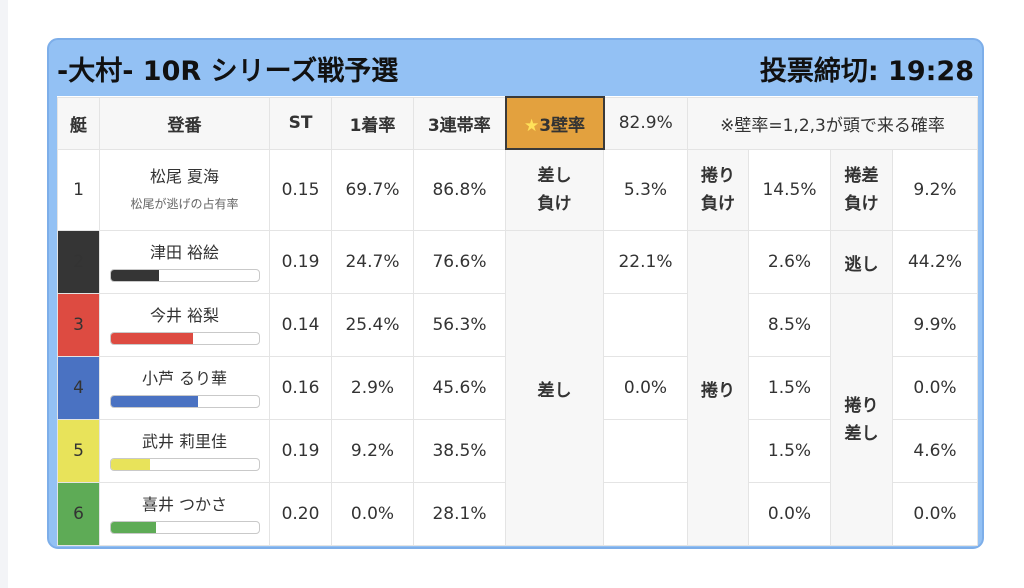 The width and height of the screenshot is (1024, 588). I want to click on win-cell: 24.7%, so click(372, 262).